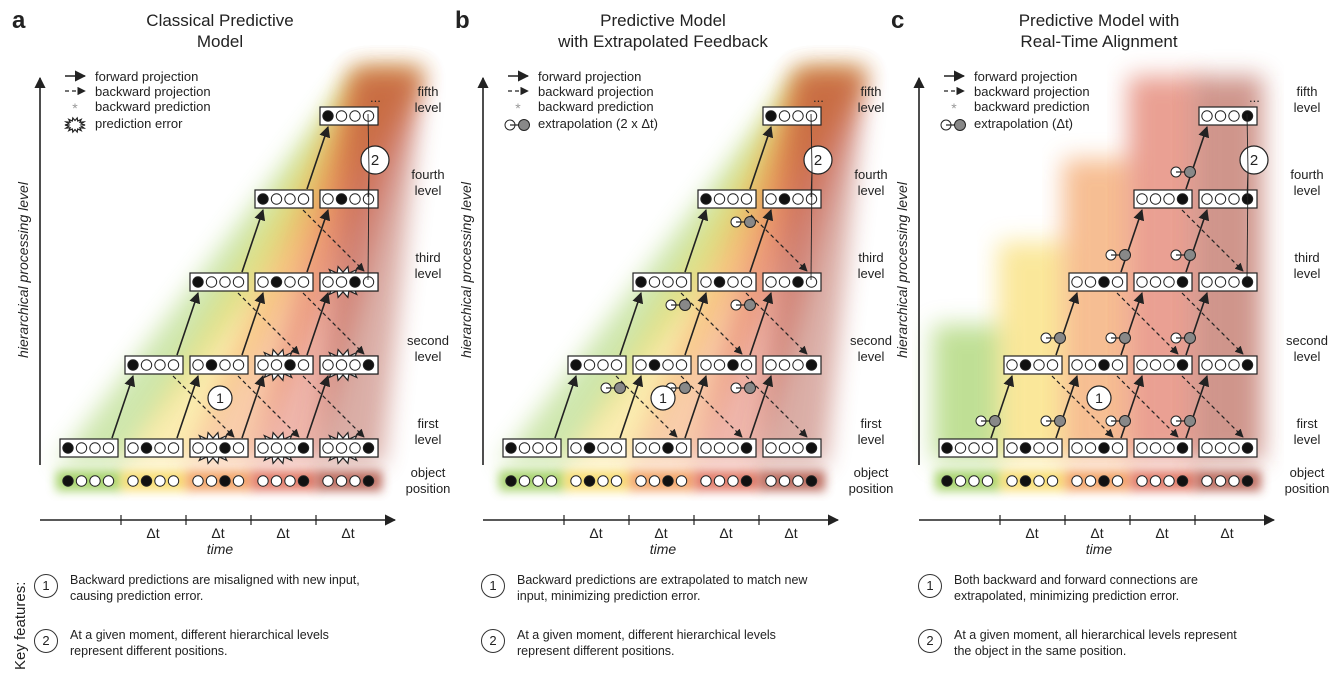 This screenshot has height=673, width=1339. Describe the element at coordinates (1099, 549) in the screenshot. I see `time-label: time` at that location.